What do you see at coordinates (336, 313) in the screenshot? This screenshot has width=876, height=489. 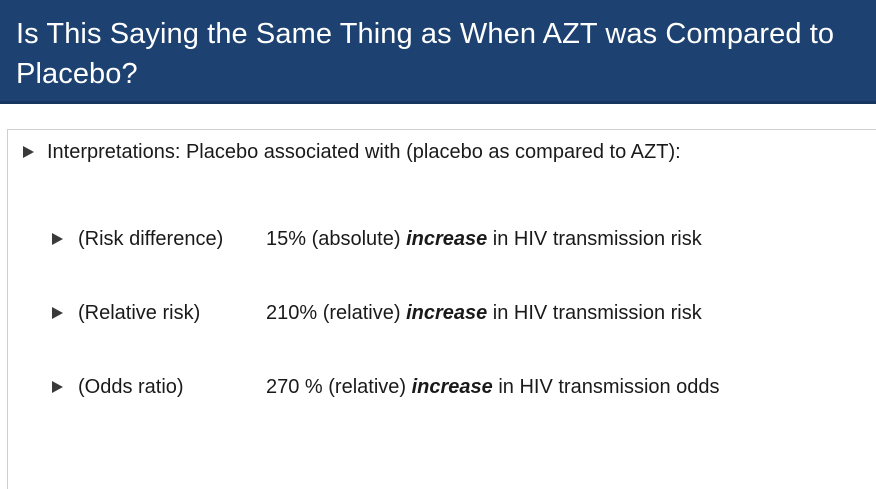 I see `value-prefix: 210% (relative)` at bounding box center [336, 313].